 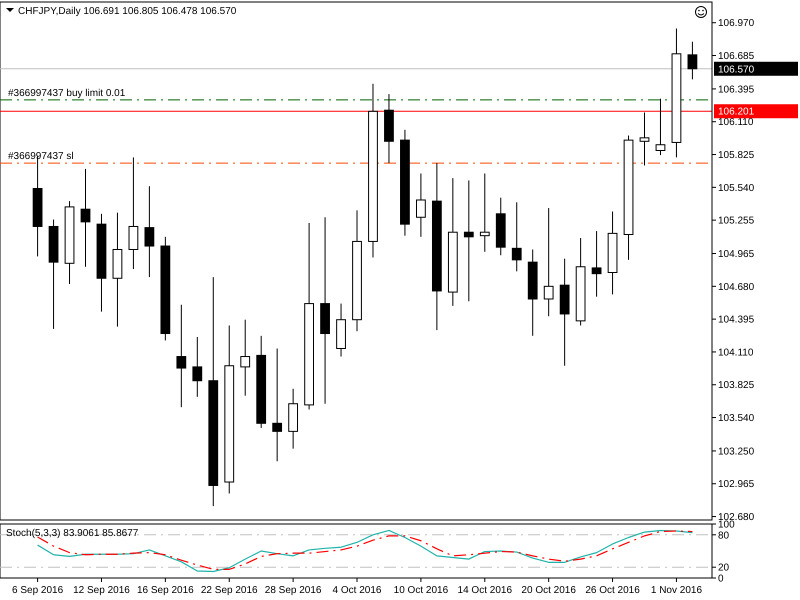 What do you see at coordinates (101, 590) in the screenshot?
I see `x-tick-label: 12 Sep 2016` at bounding box center [101, 590].